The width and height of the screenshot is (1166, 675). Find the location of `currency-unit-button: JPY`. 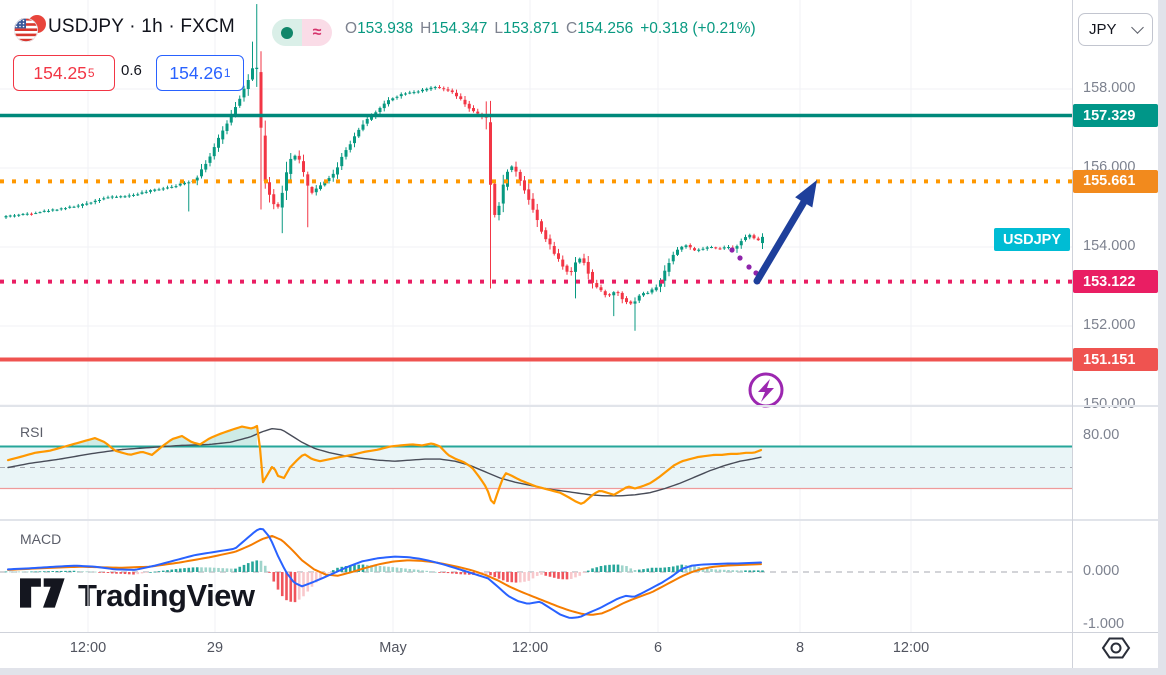

currency-unit-button: JPY is located at coordinates (1115, 29).